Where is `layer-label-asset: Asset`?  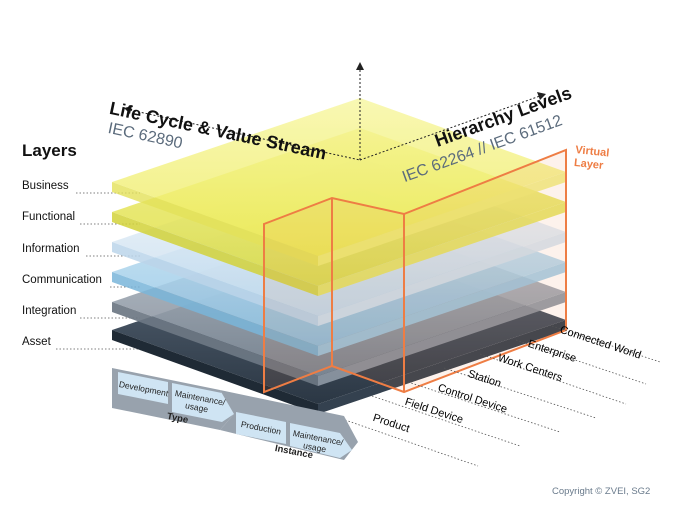 layer-label-asset: Asset is located at coordinates (36, 342).